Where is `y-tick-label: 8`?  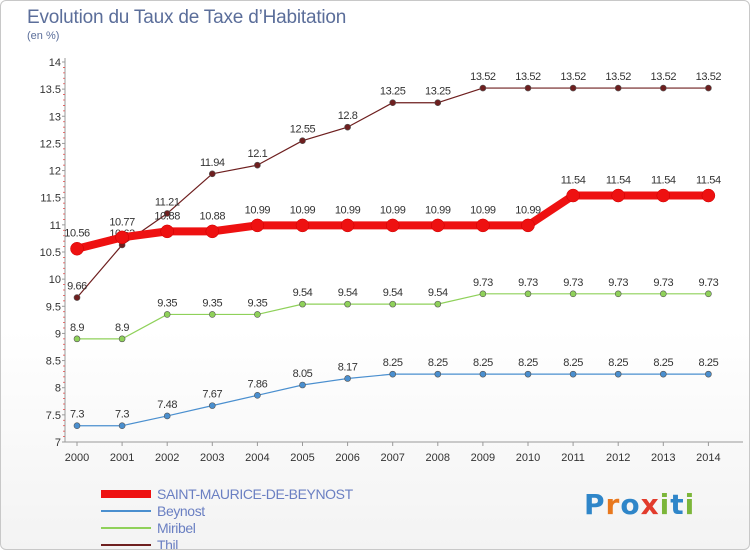 y-tick-label: 8 is located at coordinates (58, 389).